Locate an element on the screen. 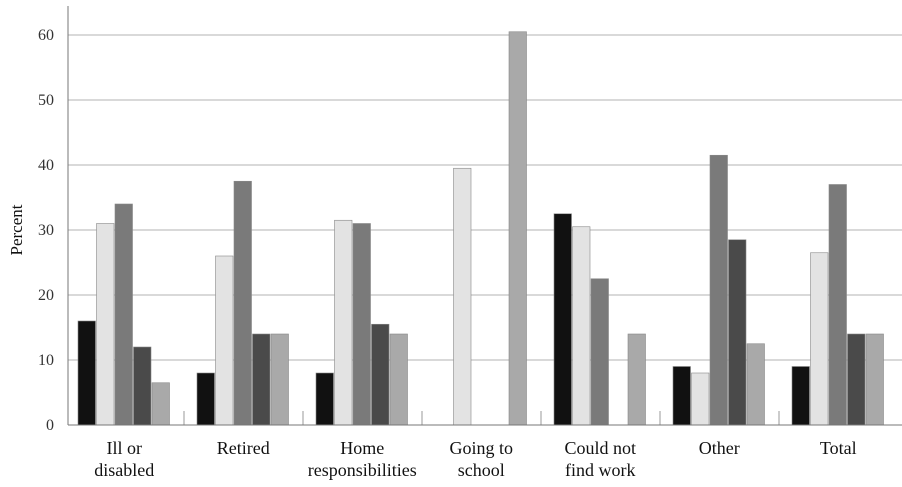  y-tick-label: 0 is located at coordinates (50, 425).